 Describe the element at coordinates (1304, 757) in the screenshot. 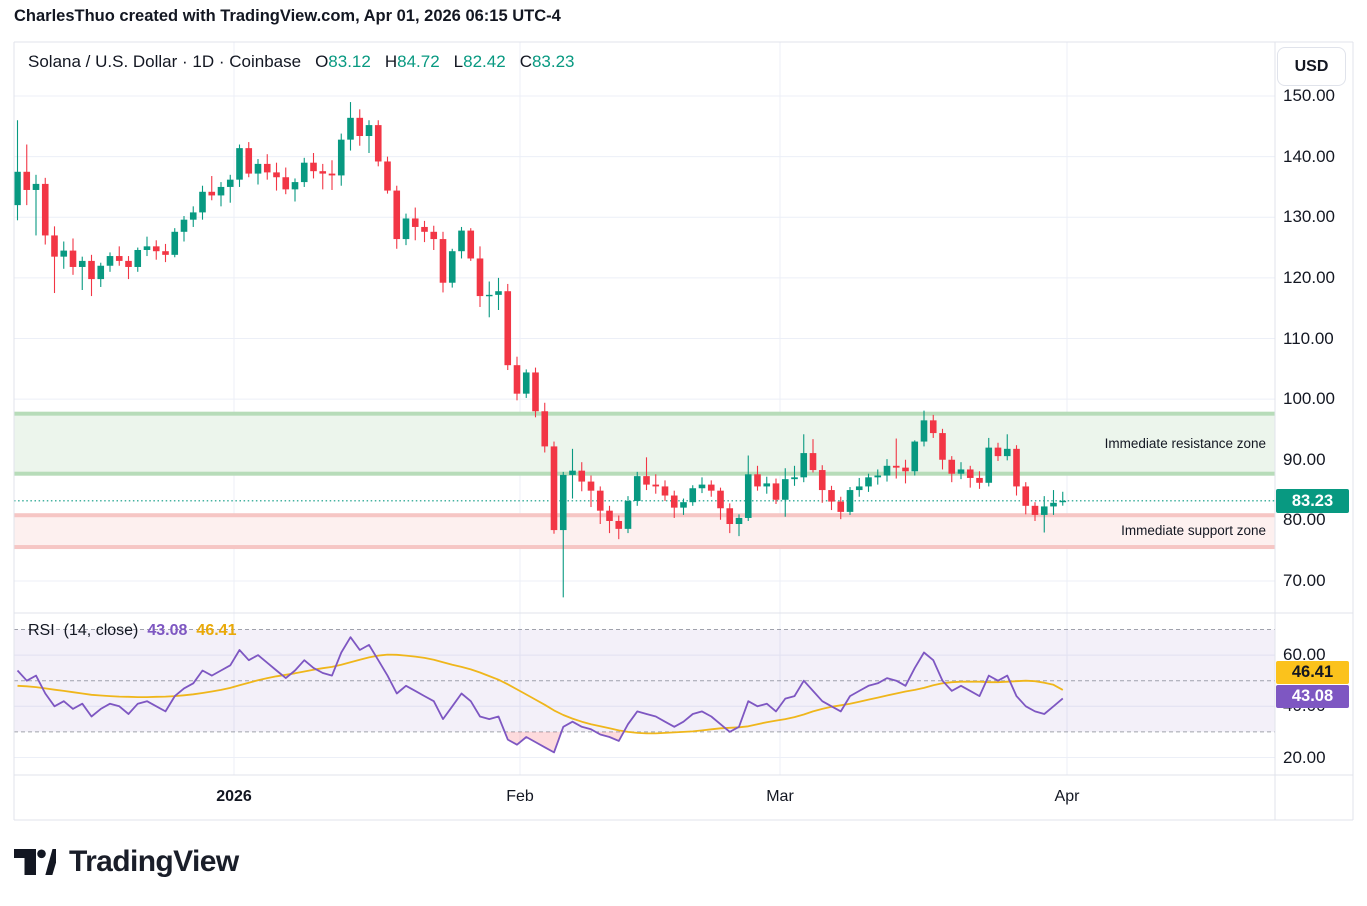

I see `rsi-tick: 20.00` at that location.